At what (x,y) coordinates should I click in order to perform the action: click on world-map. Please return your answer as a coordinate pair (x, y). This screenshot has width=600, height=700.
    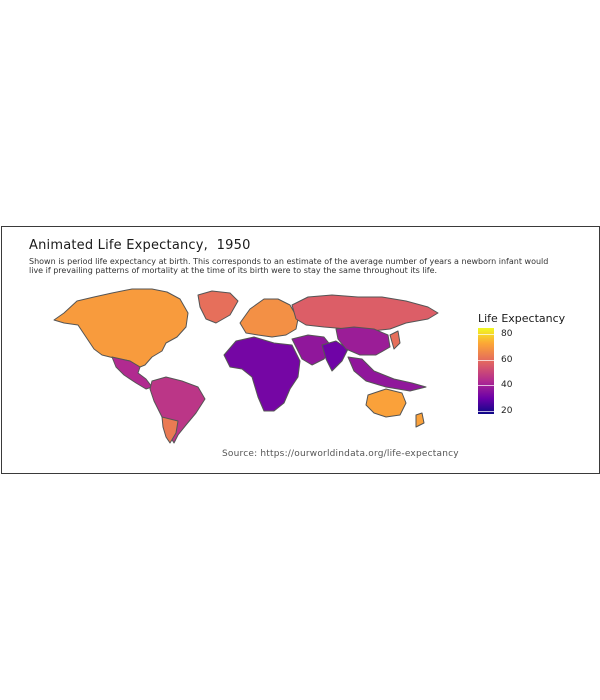
    Looking at the image, I should click on (246, 366).